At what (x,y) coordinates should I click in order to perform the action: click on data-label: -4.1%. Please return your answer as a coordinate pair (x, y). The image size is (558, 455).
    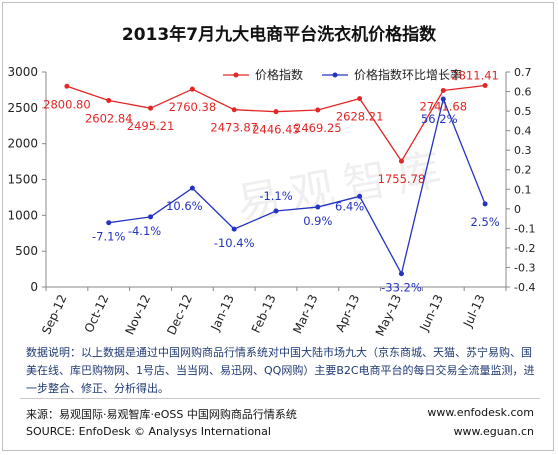
    Looking at the image, I should click on (144, 231).